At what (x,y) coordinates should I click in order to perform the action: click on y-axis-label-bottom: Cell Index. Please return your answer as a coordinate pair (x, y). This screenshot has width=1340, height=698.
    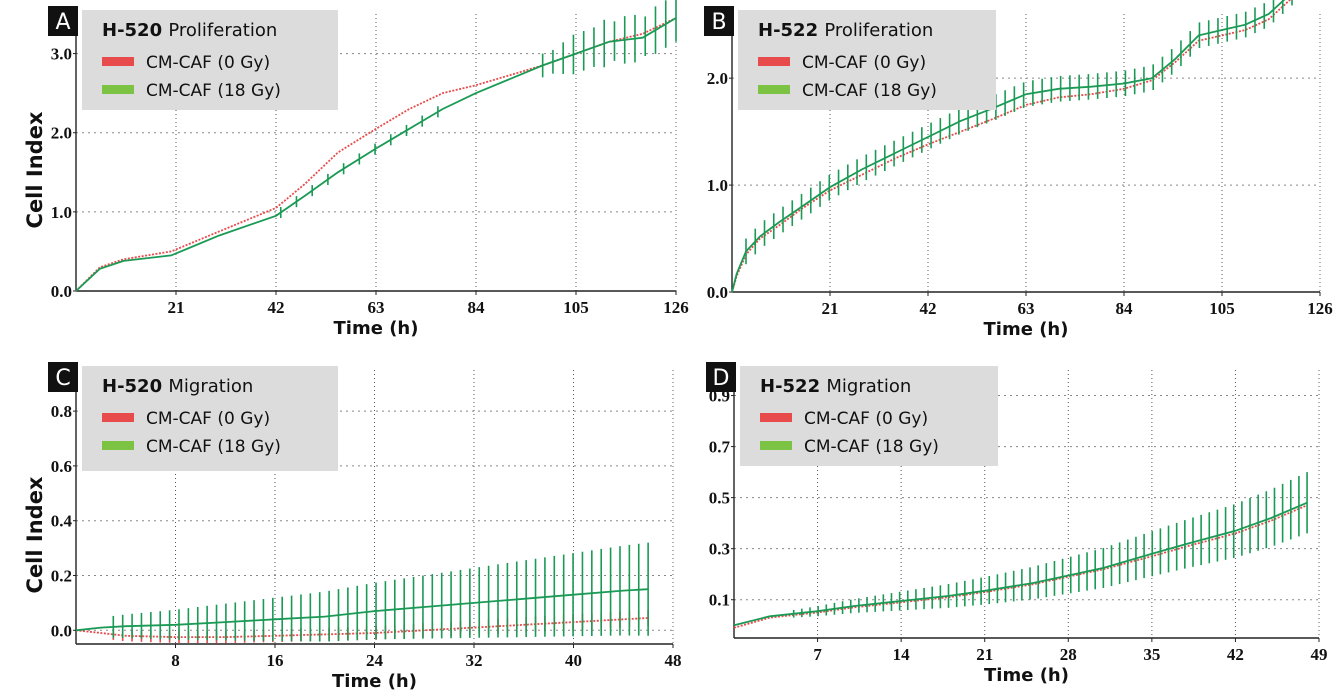
    Looking at the image, I should click on (35, 534).